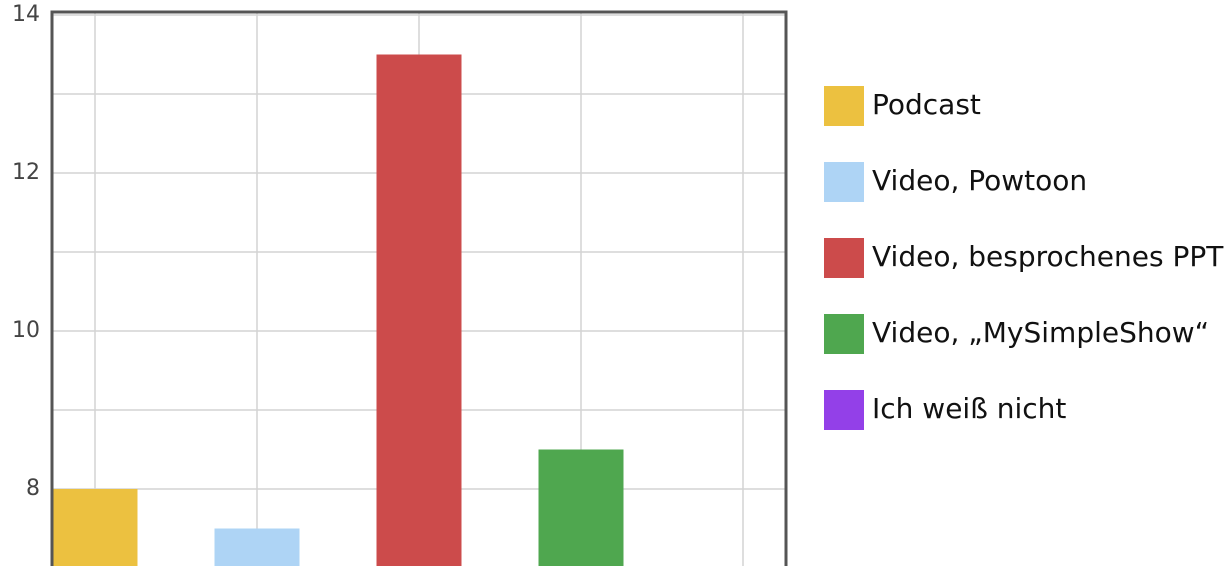  I want to click on legend-label: Ich weiß nicht, so click(969, 408).